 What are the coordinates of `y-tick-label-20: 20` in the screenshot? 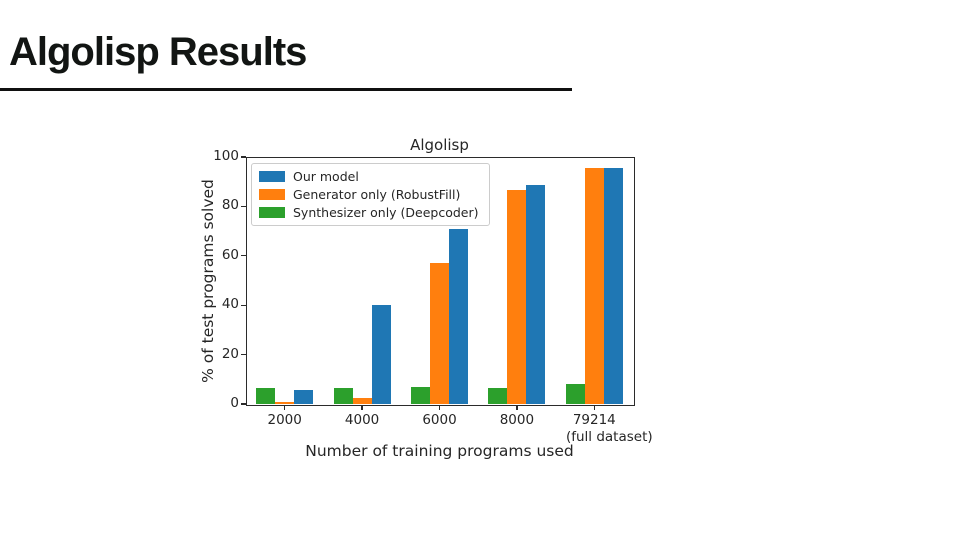 It's located at (230, 353).